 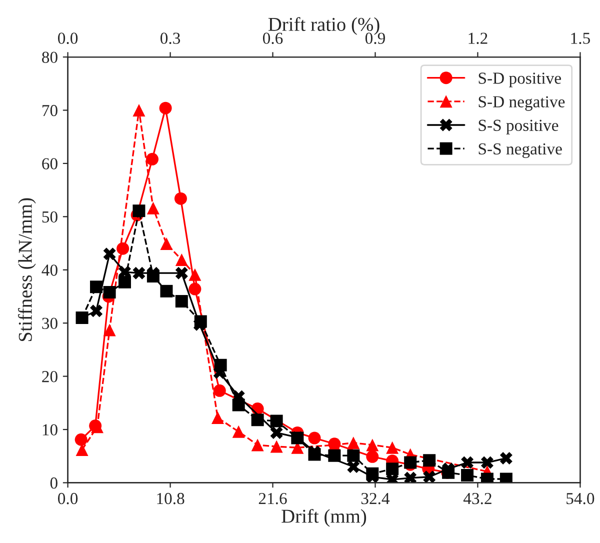 What do you see at coordinates (477, 498) in the screenshot?
I see `x-tick-label: 43.2` at bounding box center [477, 498].